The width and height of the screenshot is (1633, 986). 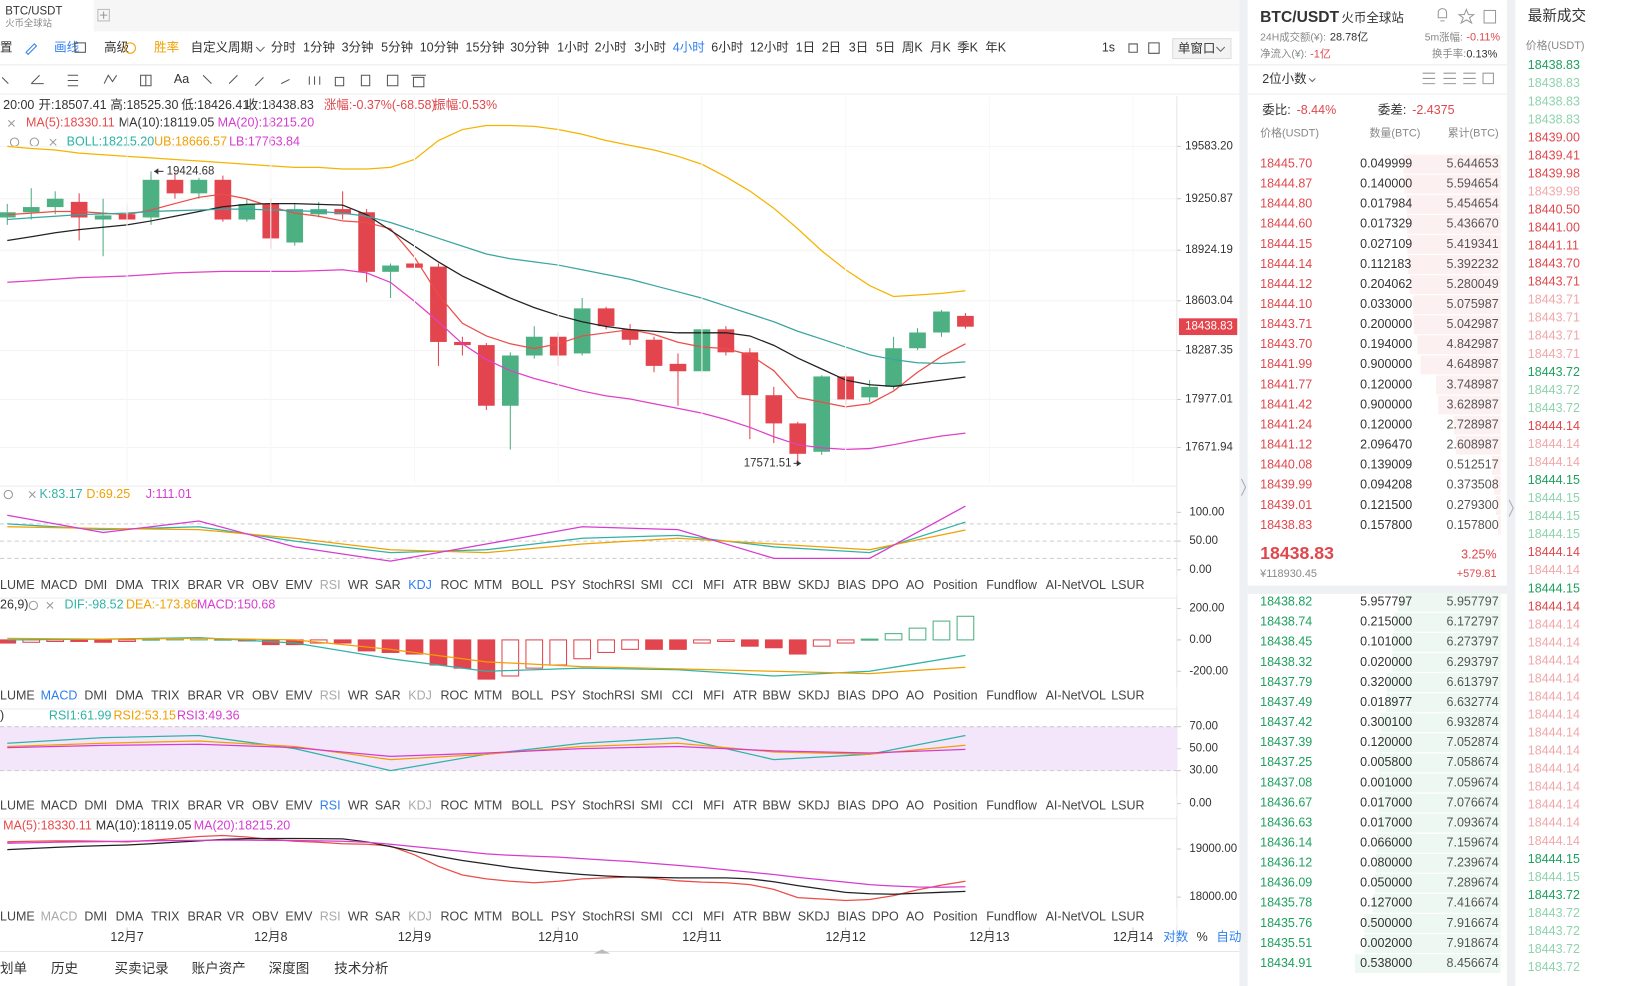 I want to click on bottom-tab: 账户资产, so click(x=219, y=968).